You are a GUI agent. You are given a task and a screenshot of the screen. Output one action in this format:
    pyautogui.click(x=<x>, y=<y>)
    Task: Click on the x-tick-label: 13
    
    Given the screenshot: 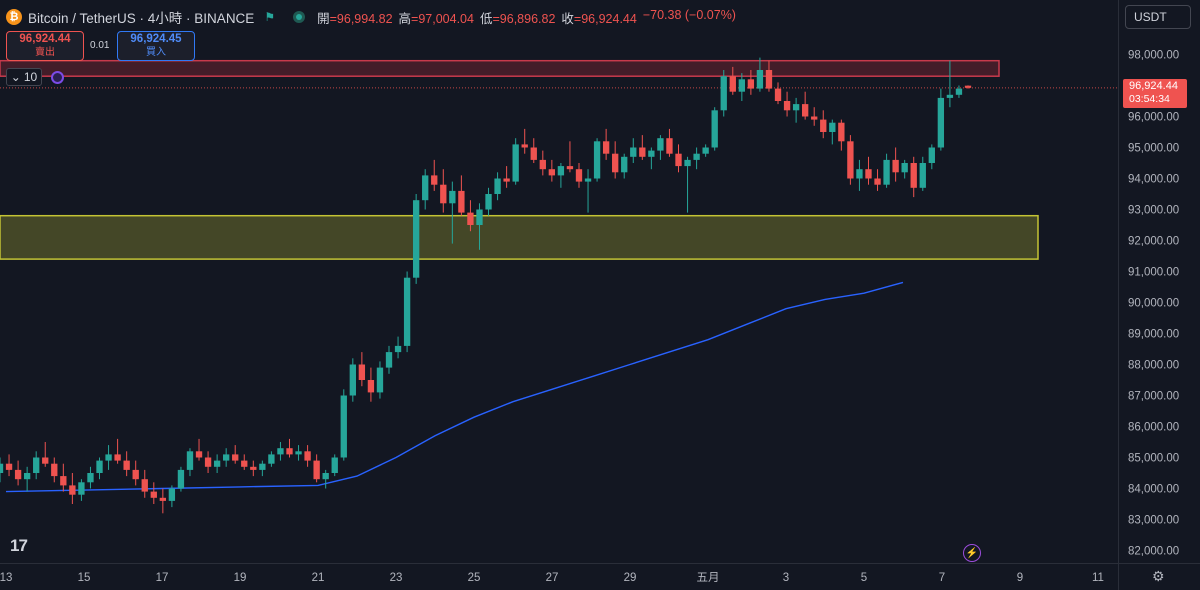 What is the action you would take?
    pyautogui.click(x=6, y=578)
    